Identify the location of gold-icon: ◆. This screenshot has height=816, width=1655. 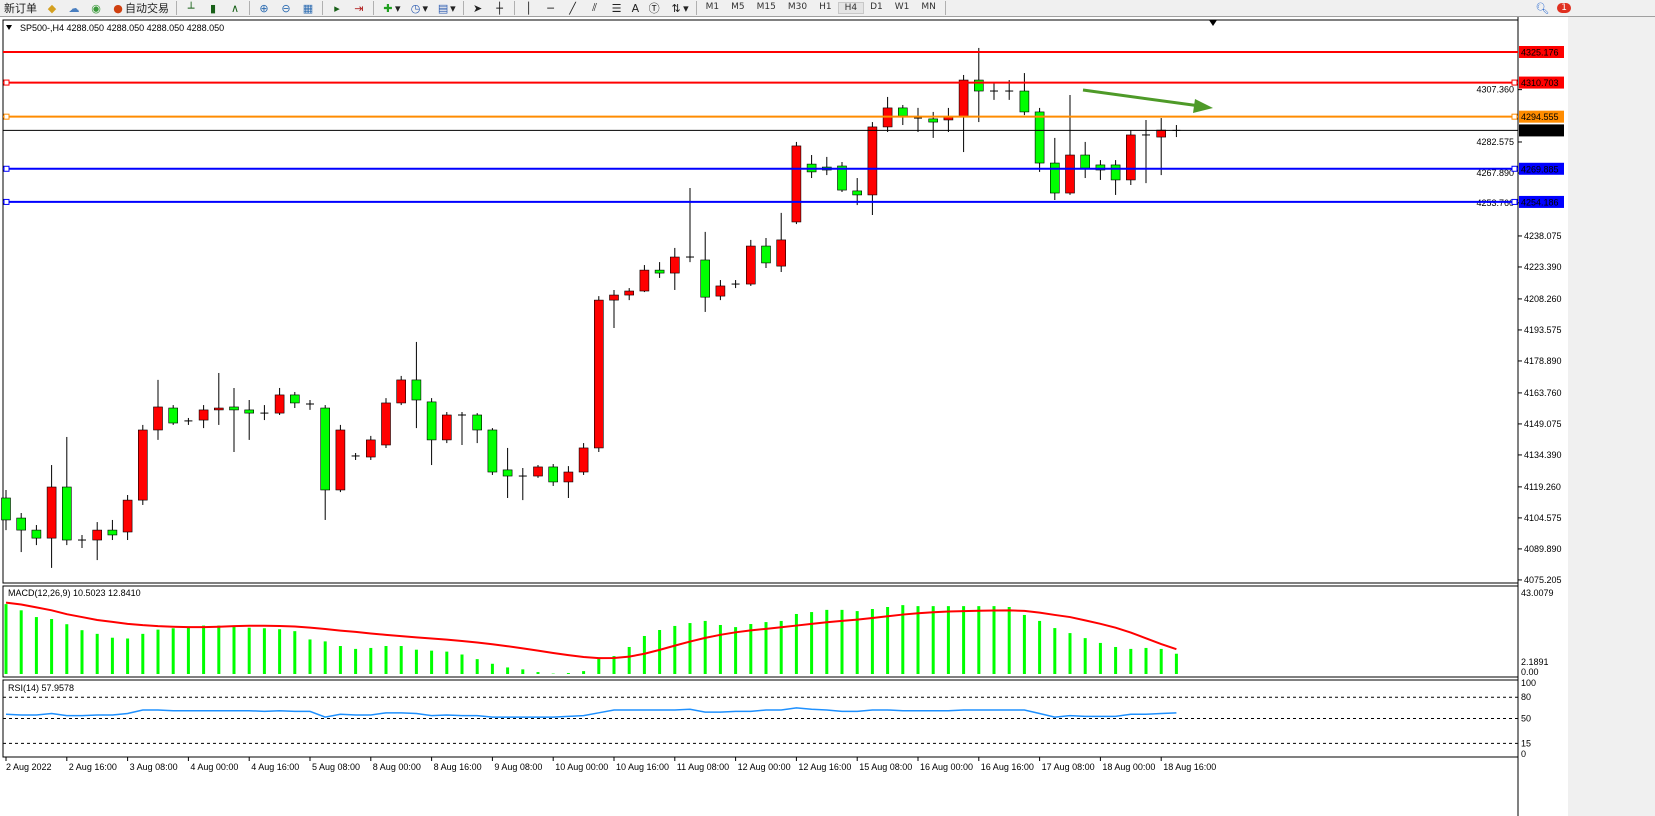
(52, 8).